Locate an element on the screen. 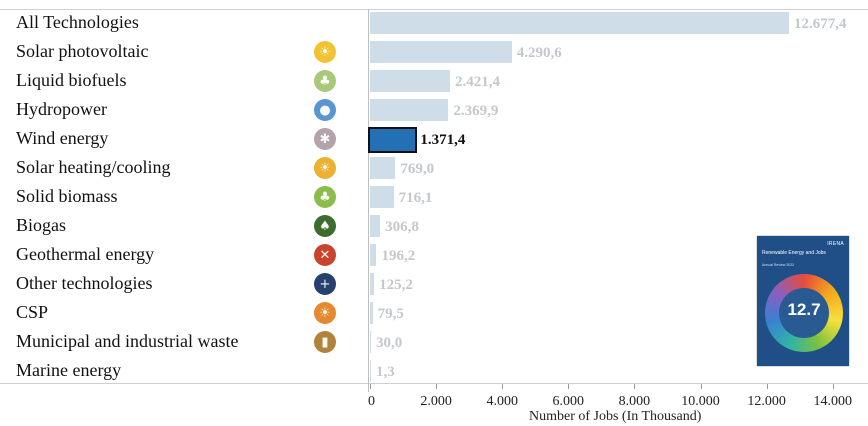 This screenshot has width=868, height=426. x-tick-label: 4.000 is located at coordinates (502, 401).